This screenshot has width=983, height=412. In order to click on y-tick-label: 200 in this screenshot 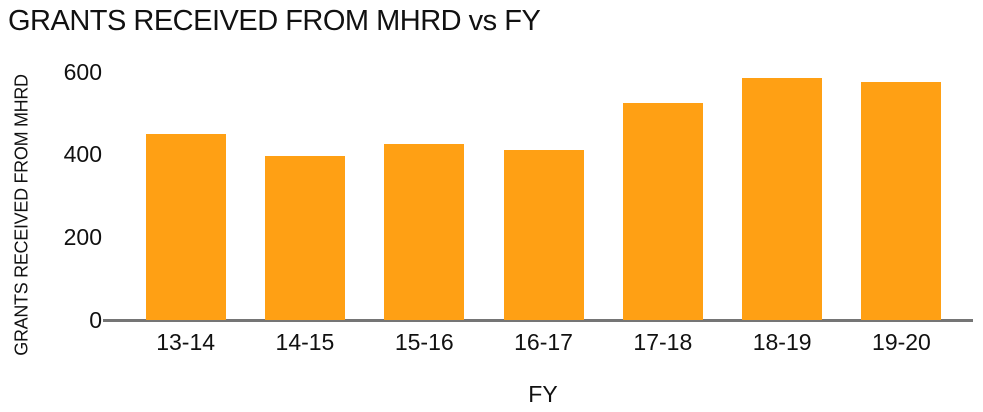, I will do `click(82, 237)`.